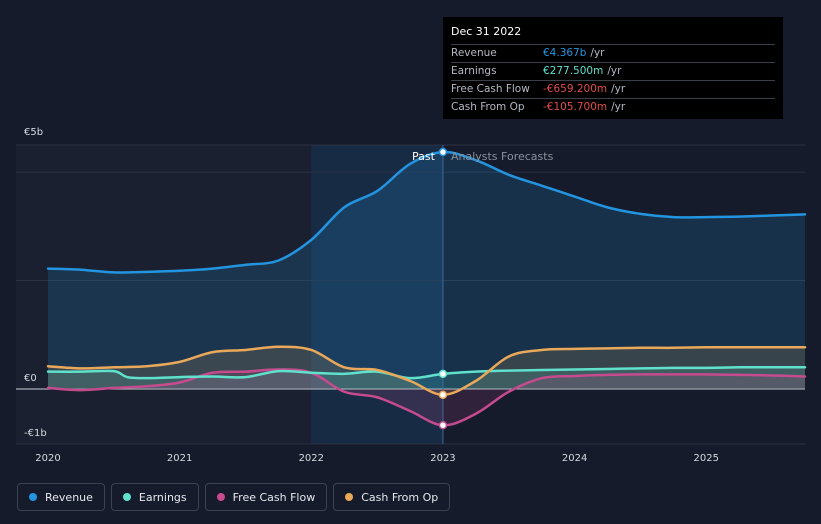 The image size is (821, 524). Describe the element at coordinates (377, 458) in the screenshot. I see `x-axis: 2020 2021 2022 2023 2024 2025` at that location.